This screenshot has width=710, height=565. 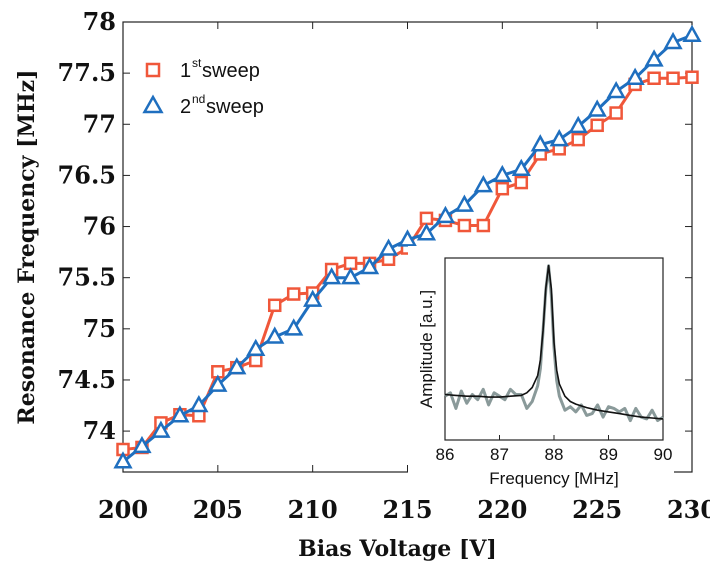 What do you see at coordinates (197, 63) in the screenshot?
I see `legend-label-superscript: st` at bounding box center [197, 63].